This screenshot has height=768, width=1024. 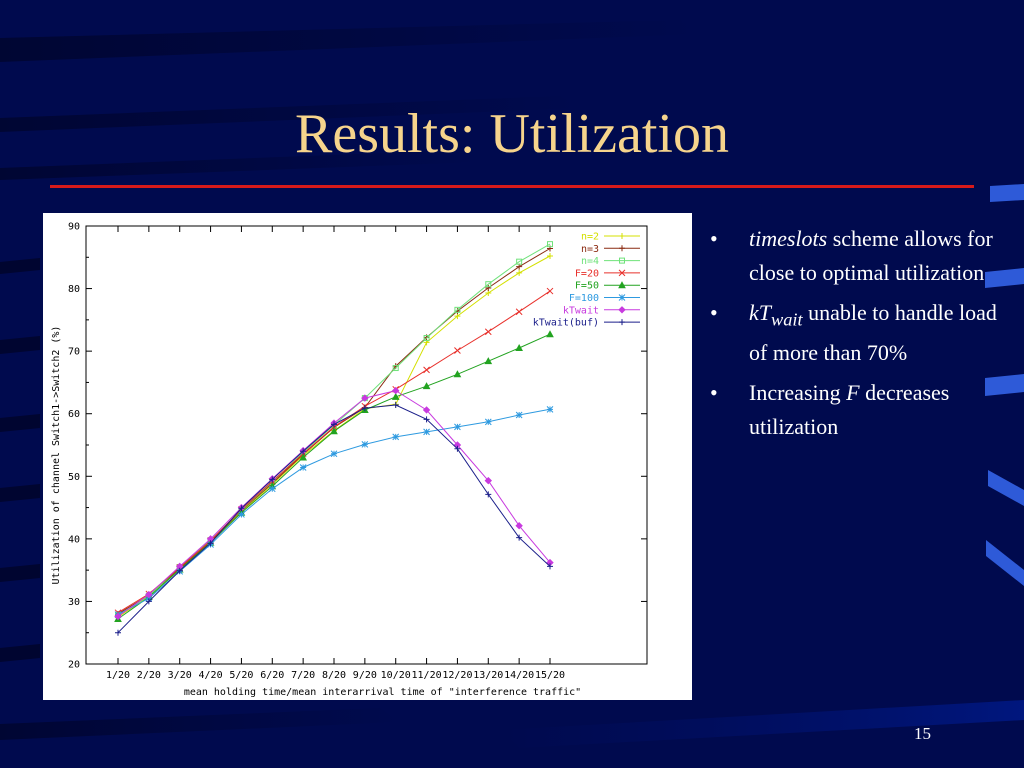 I want to click on page-number: 15, so click(x=922, y=733).